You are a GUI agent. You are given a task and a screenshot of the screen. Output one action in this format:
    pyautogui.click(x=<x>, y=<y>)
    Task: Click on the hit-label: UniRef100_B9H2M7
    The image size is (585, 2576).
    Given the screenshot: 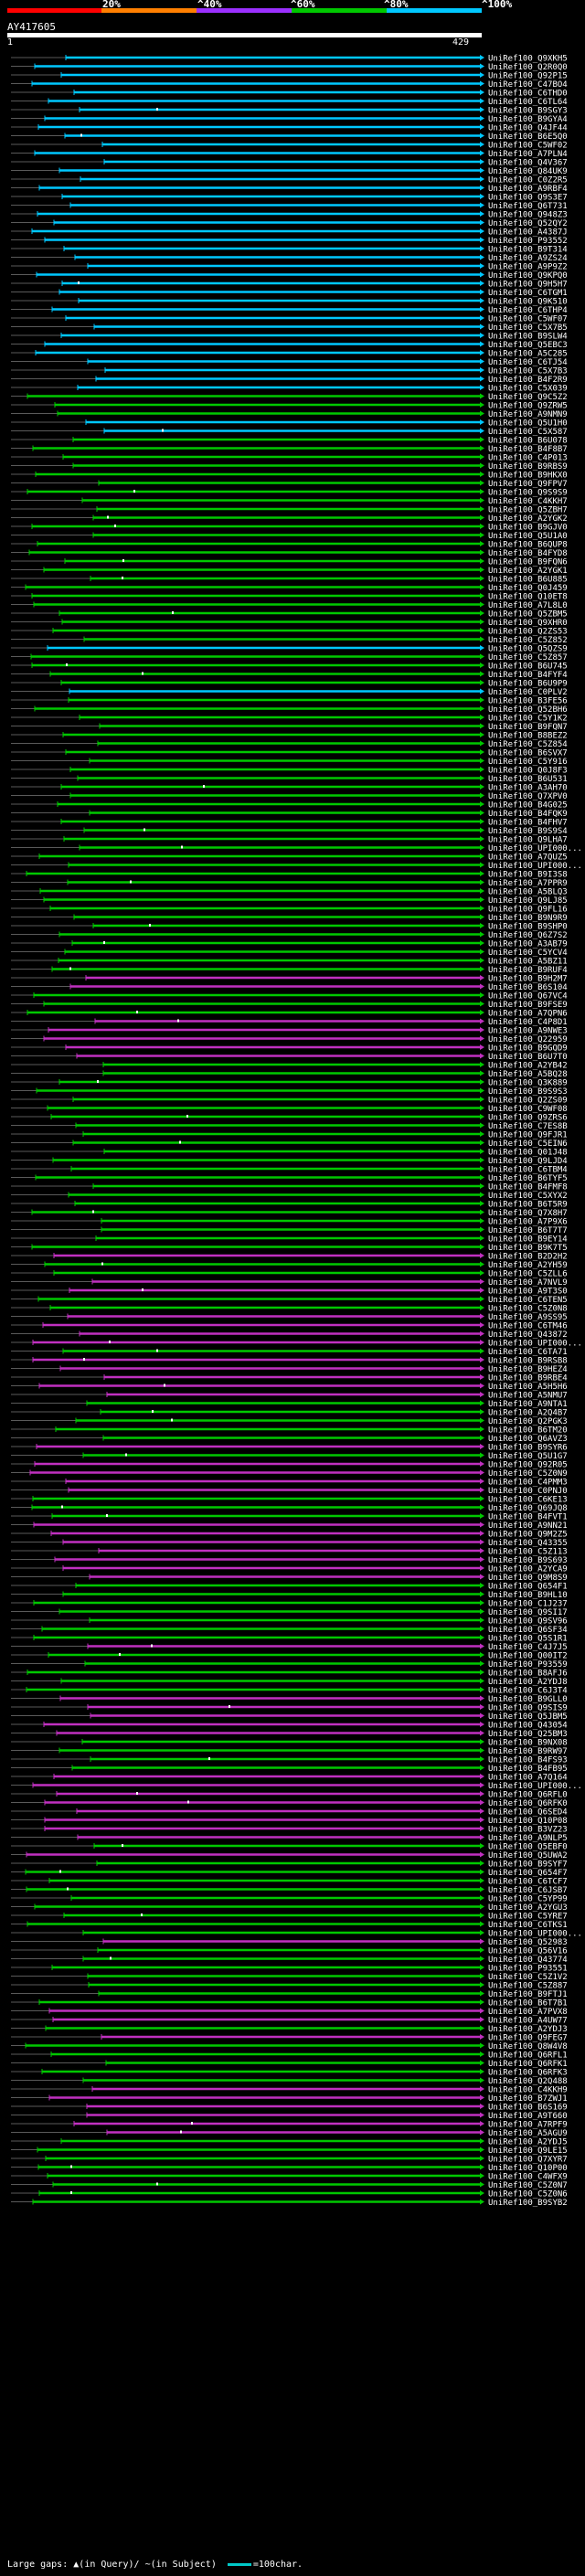 What is the action you would take?
    pyautogui.click(x=528, y=979)
    